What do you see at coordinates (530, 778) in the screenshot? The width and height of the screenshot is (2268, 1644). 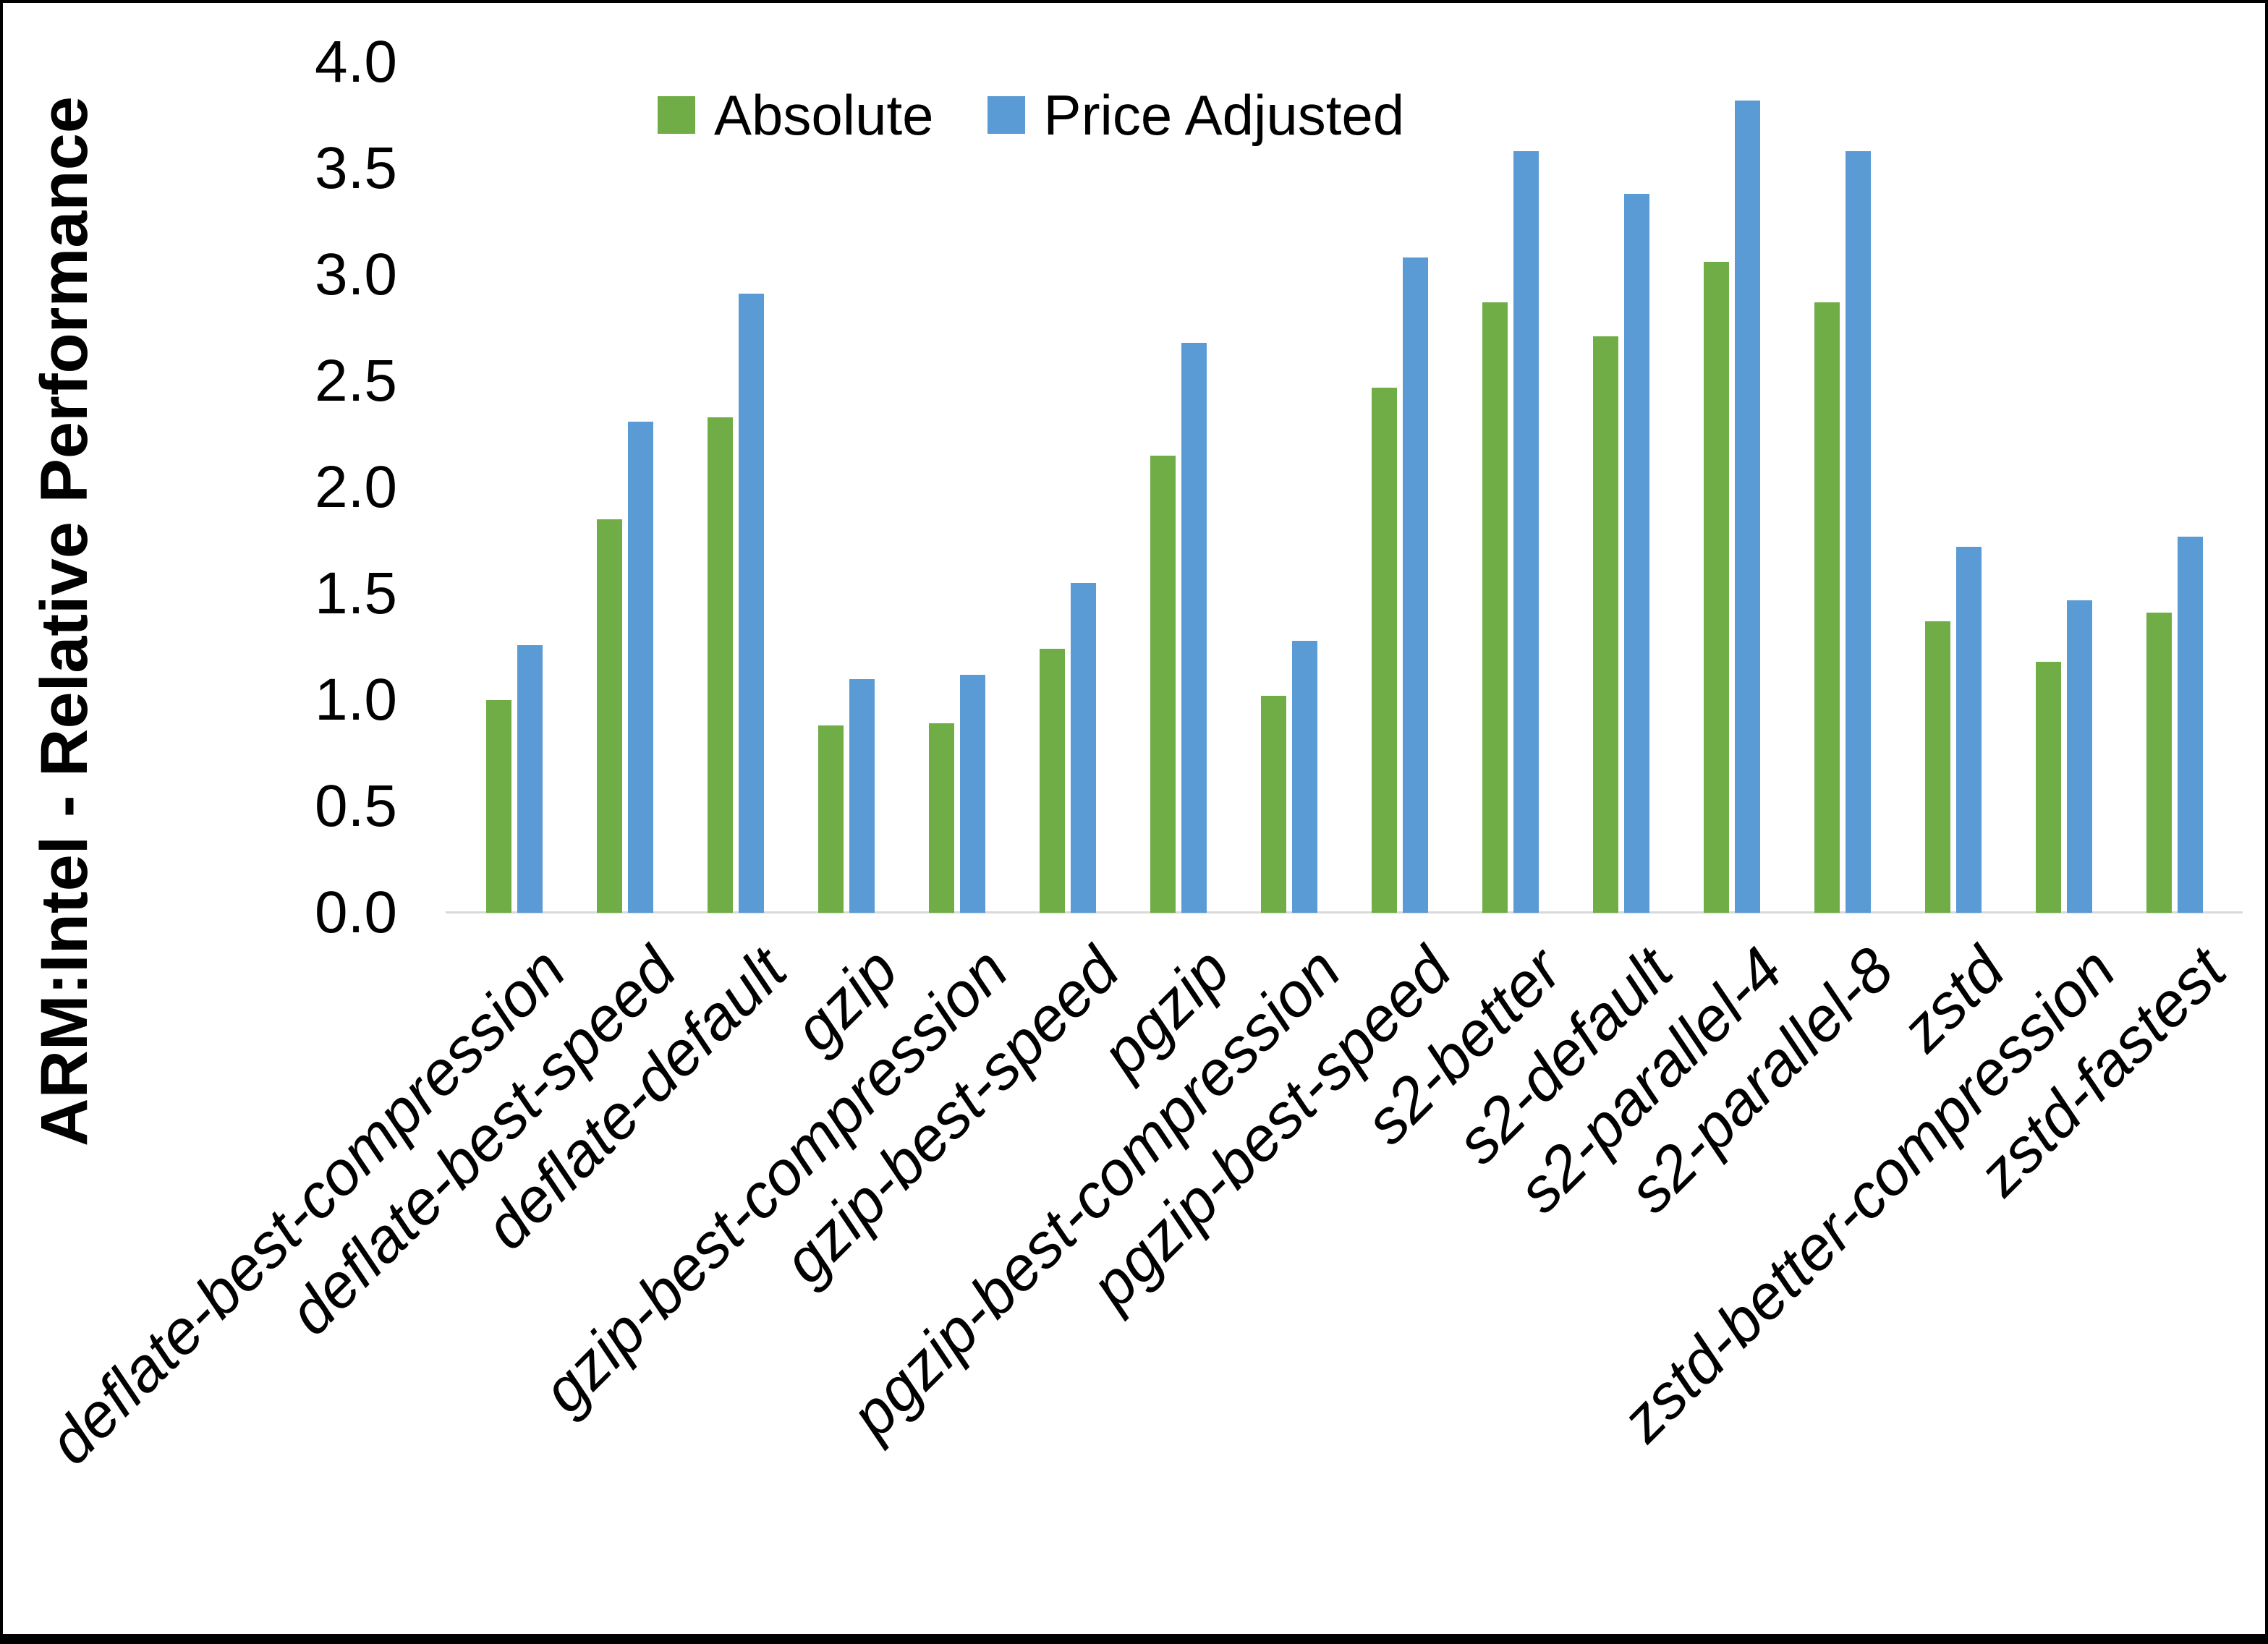 I see `bar-price-adjusted-deflate-best-compression` at bounding box center [530, 778].